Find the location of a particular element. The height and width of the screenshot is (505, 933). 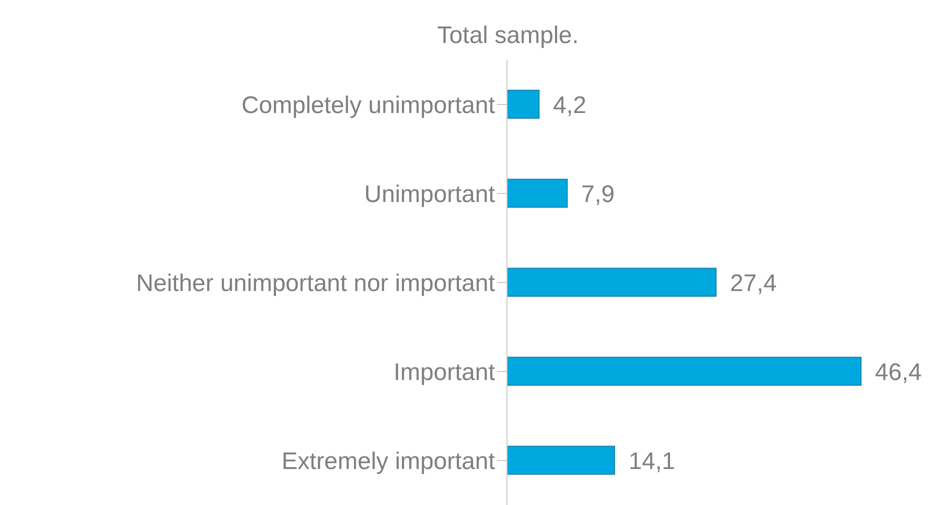

data-label: 4,2 is located at coordinates (569, 105).